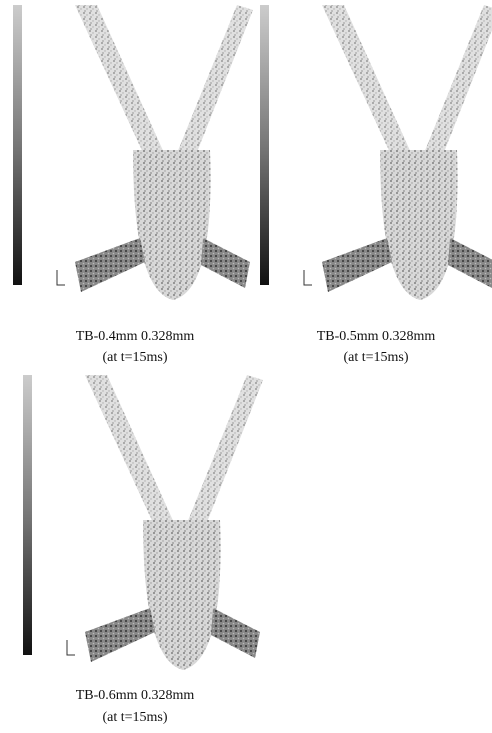 Image resolution: width=492 pixels, height=733 pixels. I want to click on caption: TB-0.5mm 0.328mm, so click(376, 336).